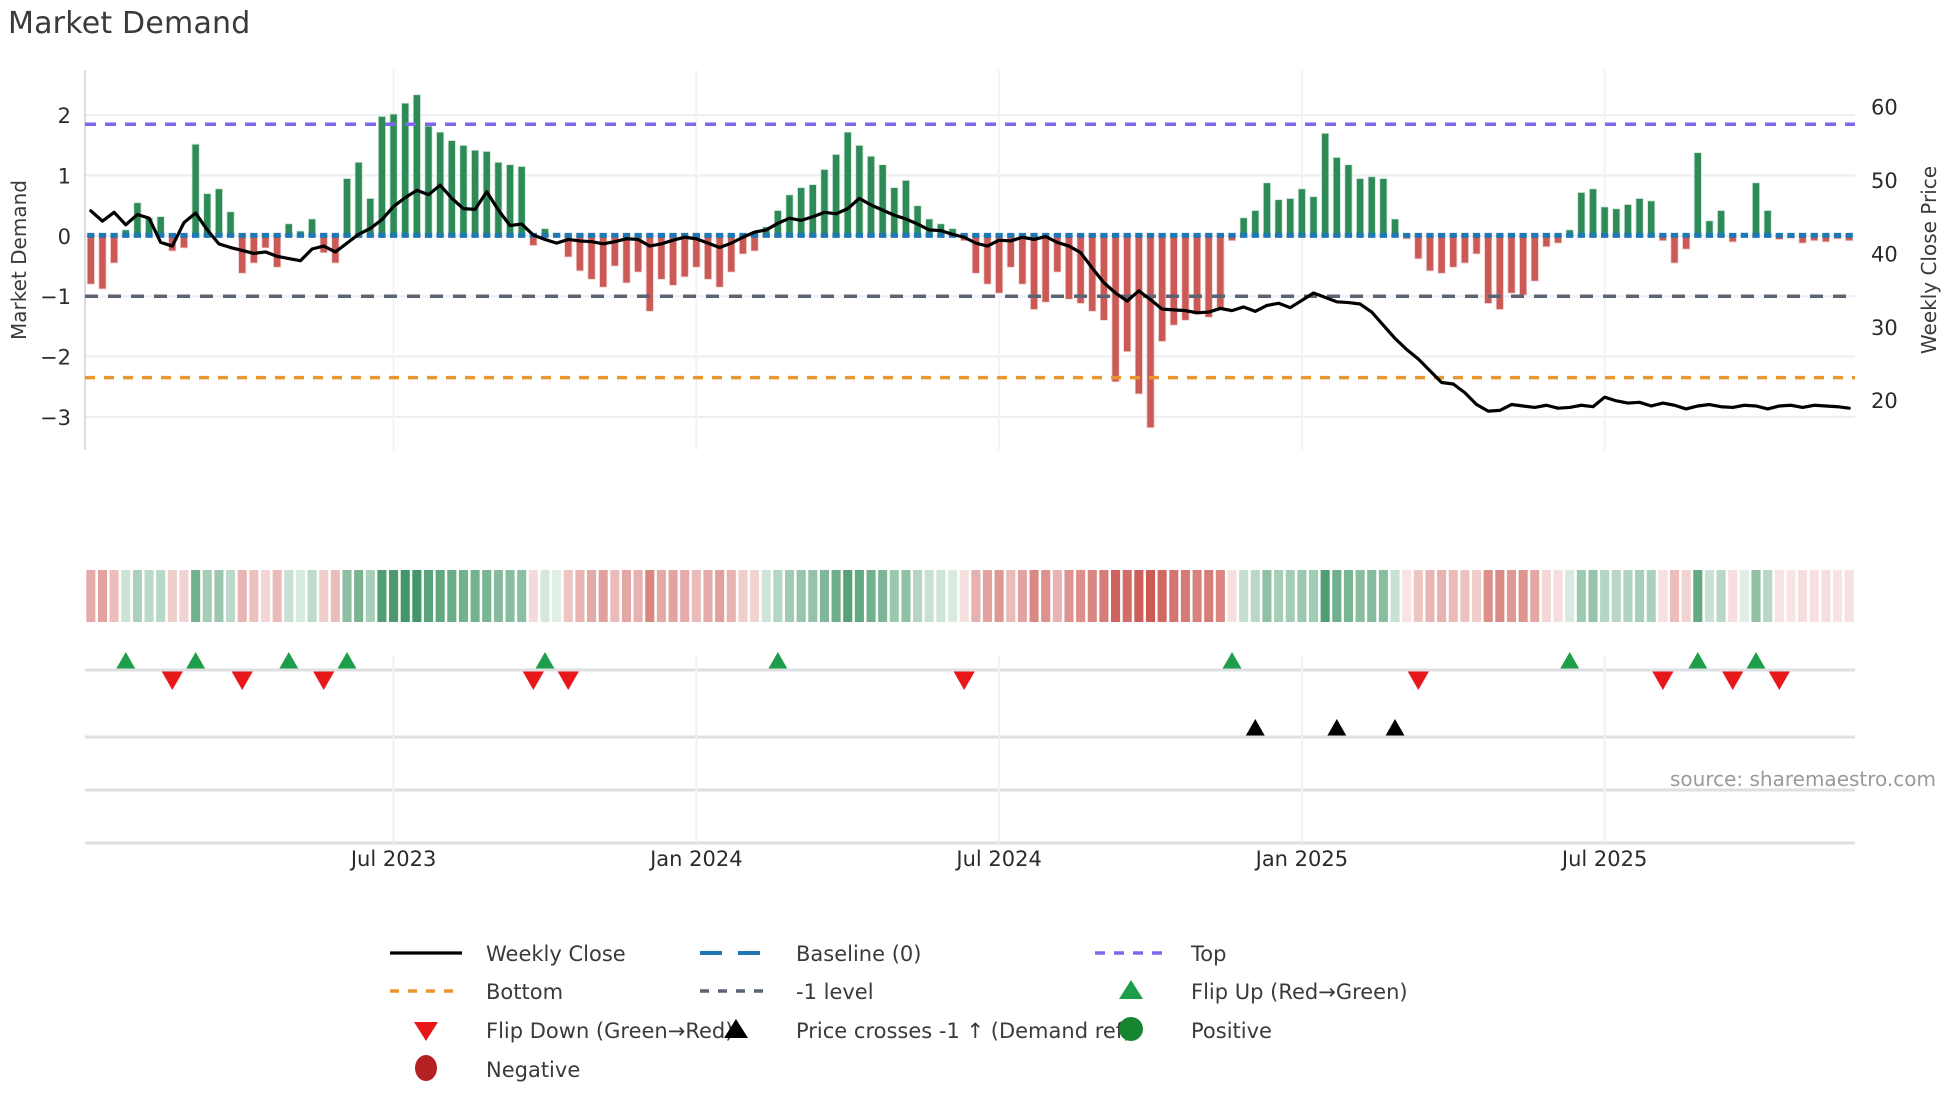  What do you see at coordinates (609, 1031) in the screenshot?
I see `legend-label: Flip Down (Green→Red)` at bounding box center [609, 1031].